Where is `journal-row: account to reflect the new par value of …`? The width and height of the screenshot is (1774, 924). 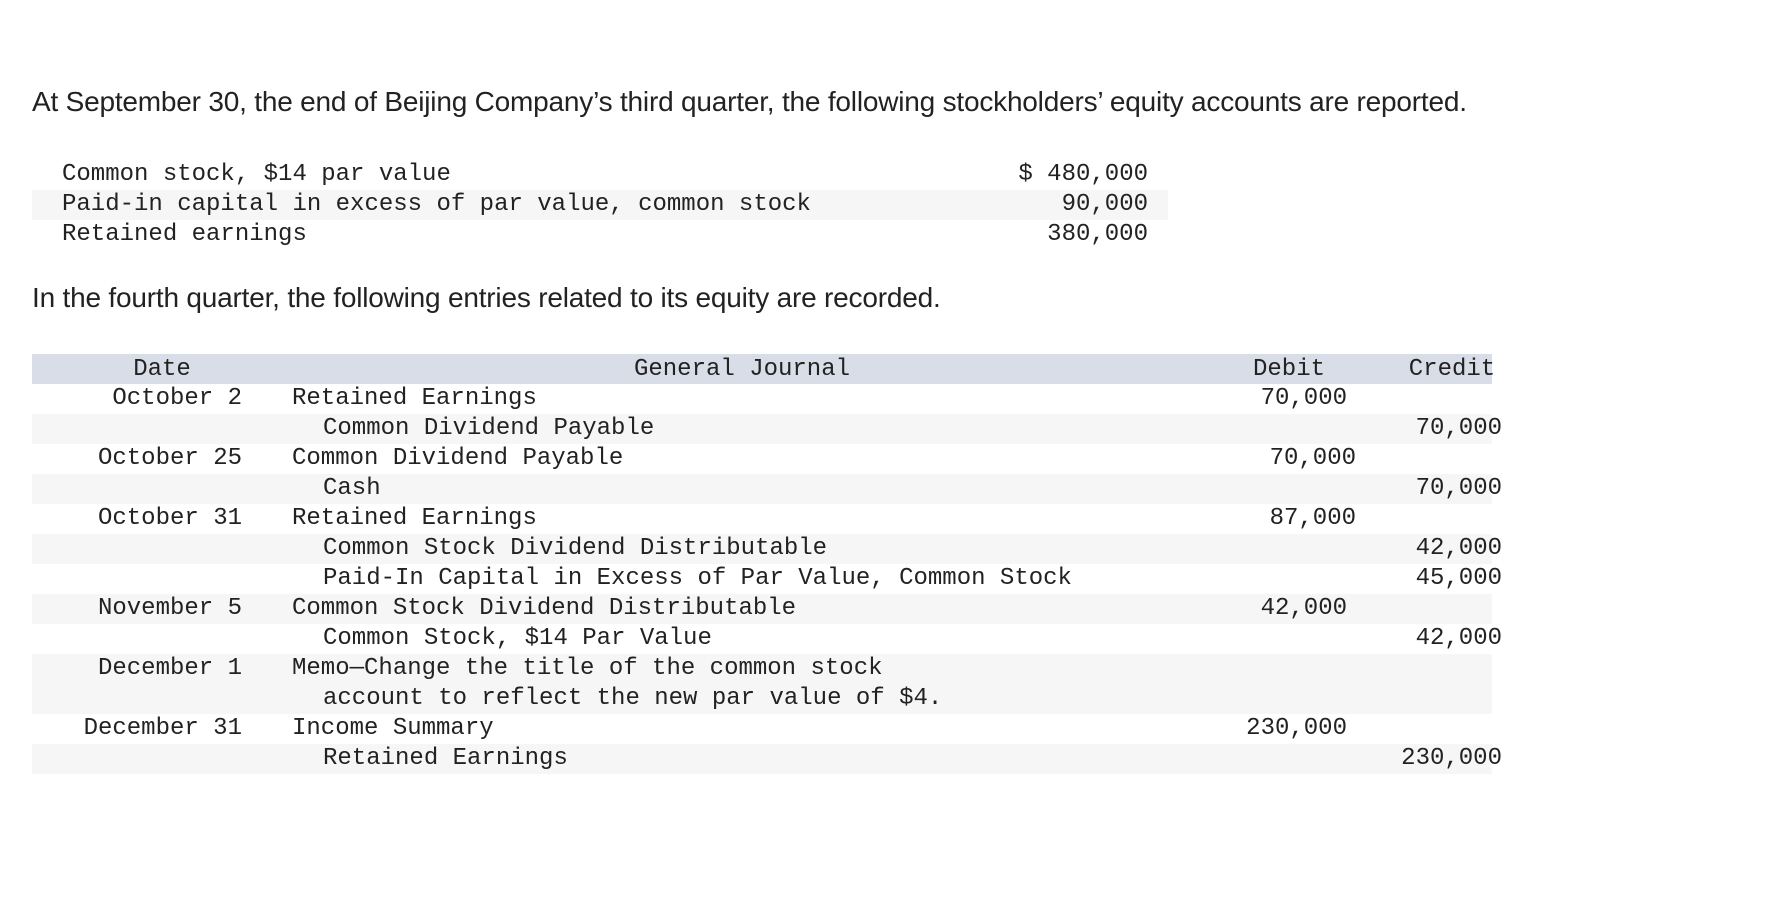
journal-row: account to reflect the new par value of … is located at coordinates (762, 699).